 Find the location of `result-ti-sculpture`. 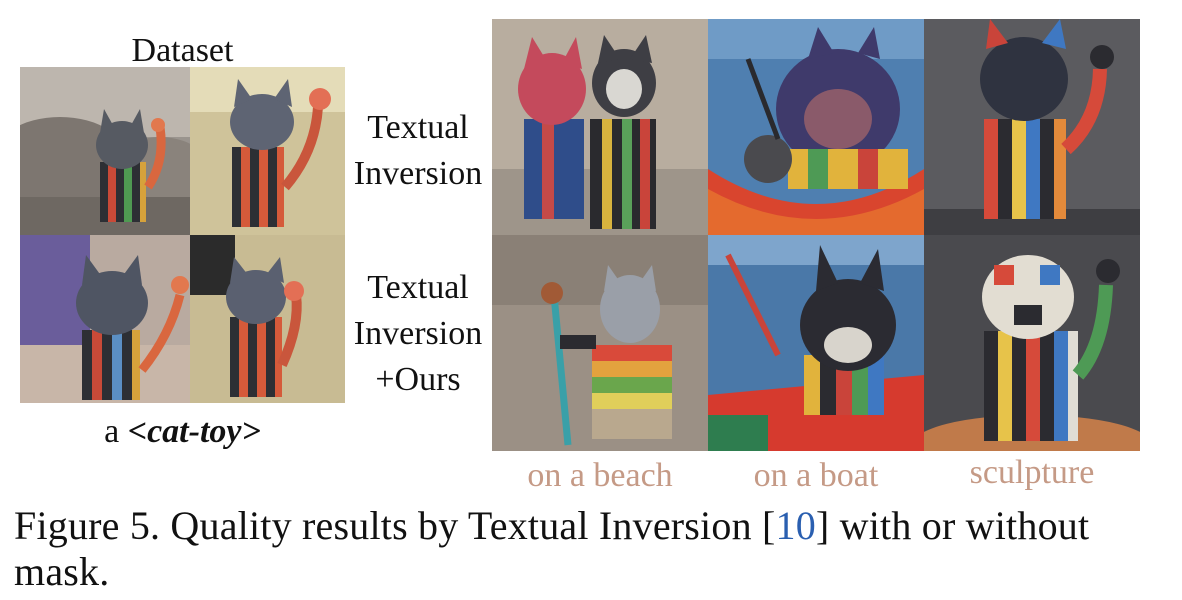

result-ti-sculpture is located at coordinates (1032, 127).